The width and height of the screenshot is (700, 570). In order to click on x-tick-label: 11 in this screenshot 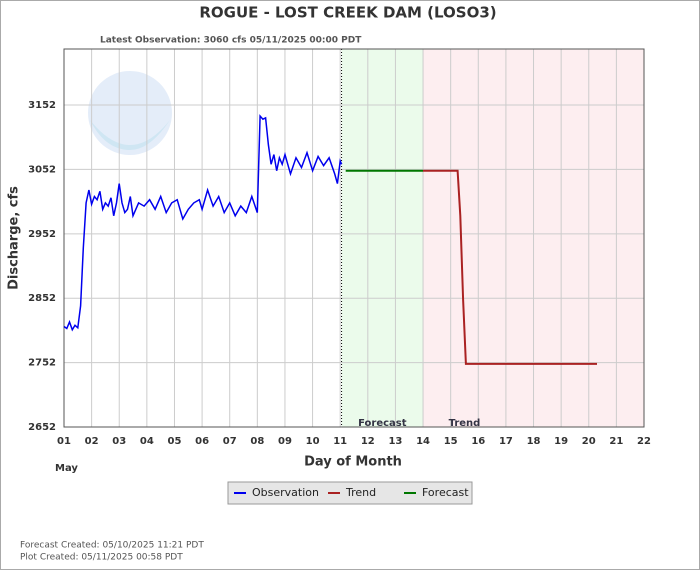, I will do `click(340, 441)`.